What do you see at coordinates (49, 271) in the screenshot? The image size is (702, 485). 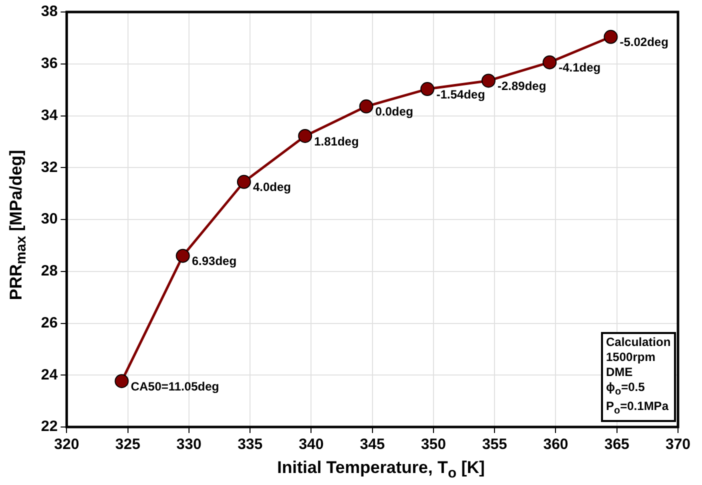 I see `y-tick-label: 28` at bounding box center [49, 271].